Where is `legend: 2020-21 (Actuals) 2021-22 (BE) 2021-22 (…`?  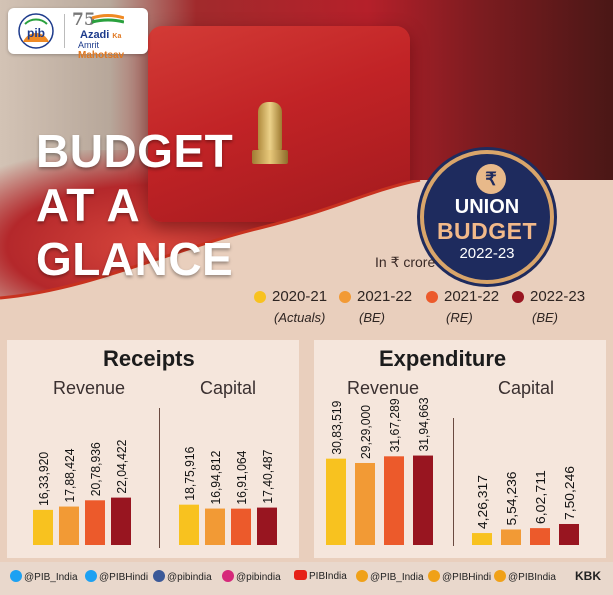 legend: 2020-21 (Actuals) 2021-22 (BE) 2021-22 (… is located at coordinates (433, 310).